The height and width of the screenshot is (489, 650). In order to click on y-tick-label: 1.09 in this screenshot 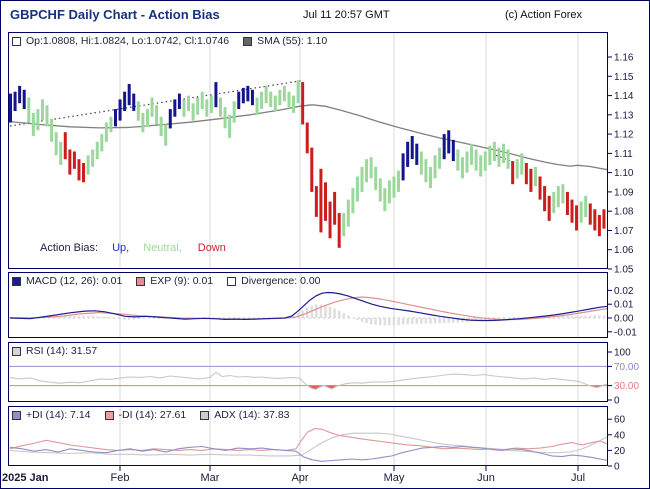, I will do `click(624, 192)`.